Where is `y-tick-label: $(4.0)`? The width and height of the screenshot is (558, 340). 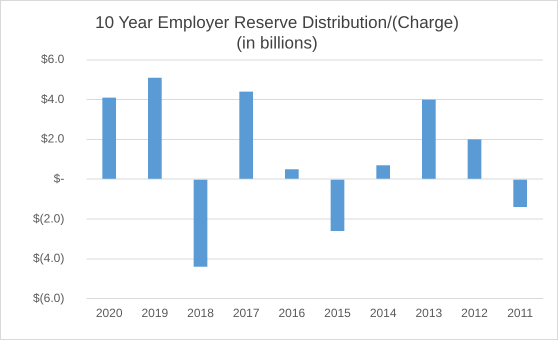 y-tick-label: $(4.0) is located at coordinates (48, 258).